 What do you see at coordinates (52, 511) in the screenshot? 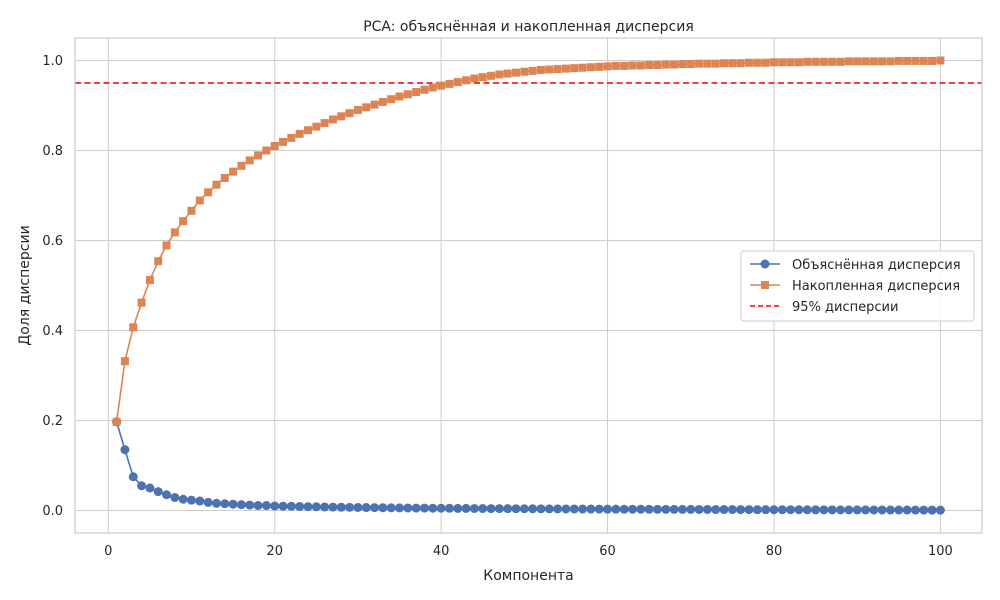
I see `y-tick-label: 0.0` at bounding box center [52, 511].